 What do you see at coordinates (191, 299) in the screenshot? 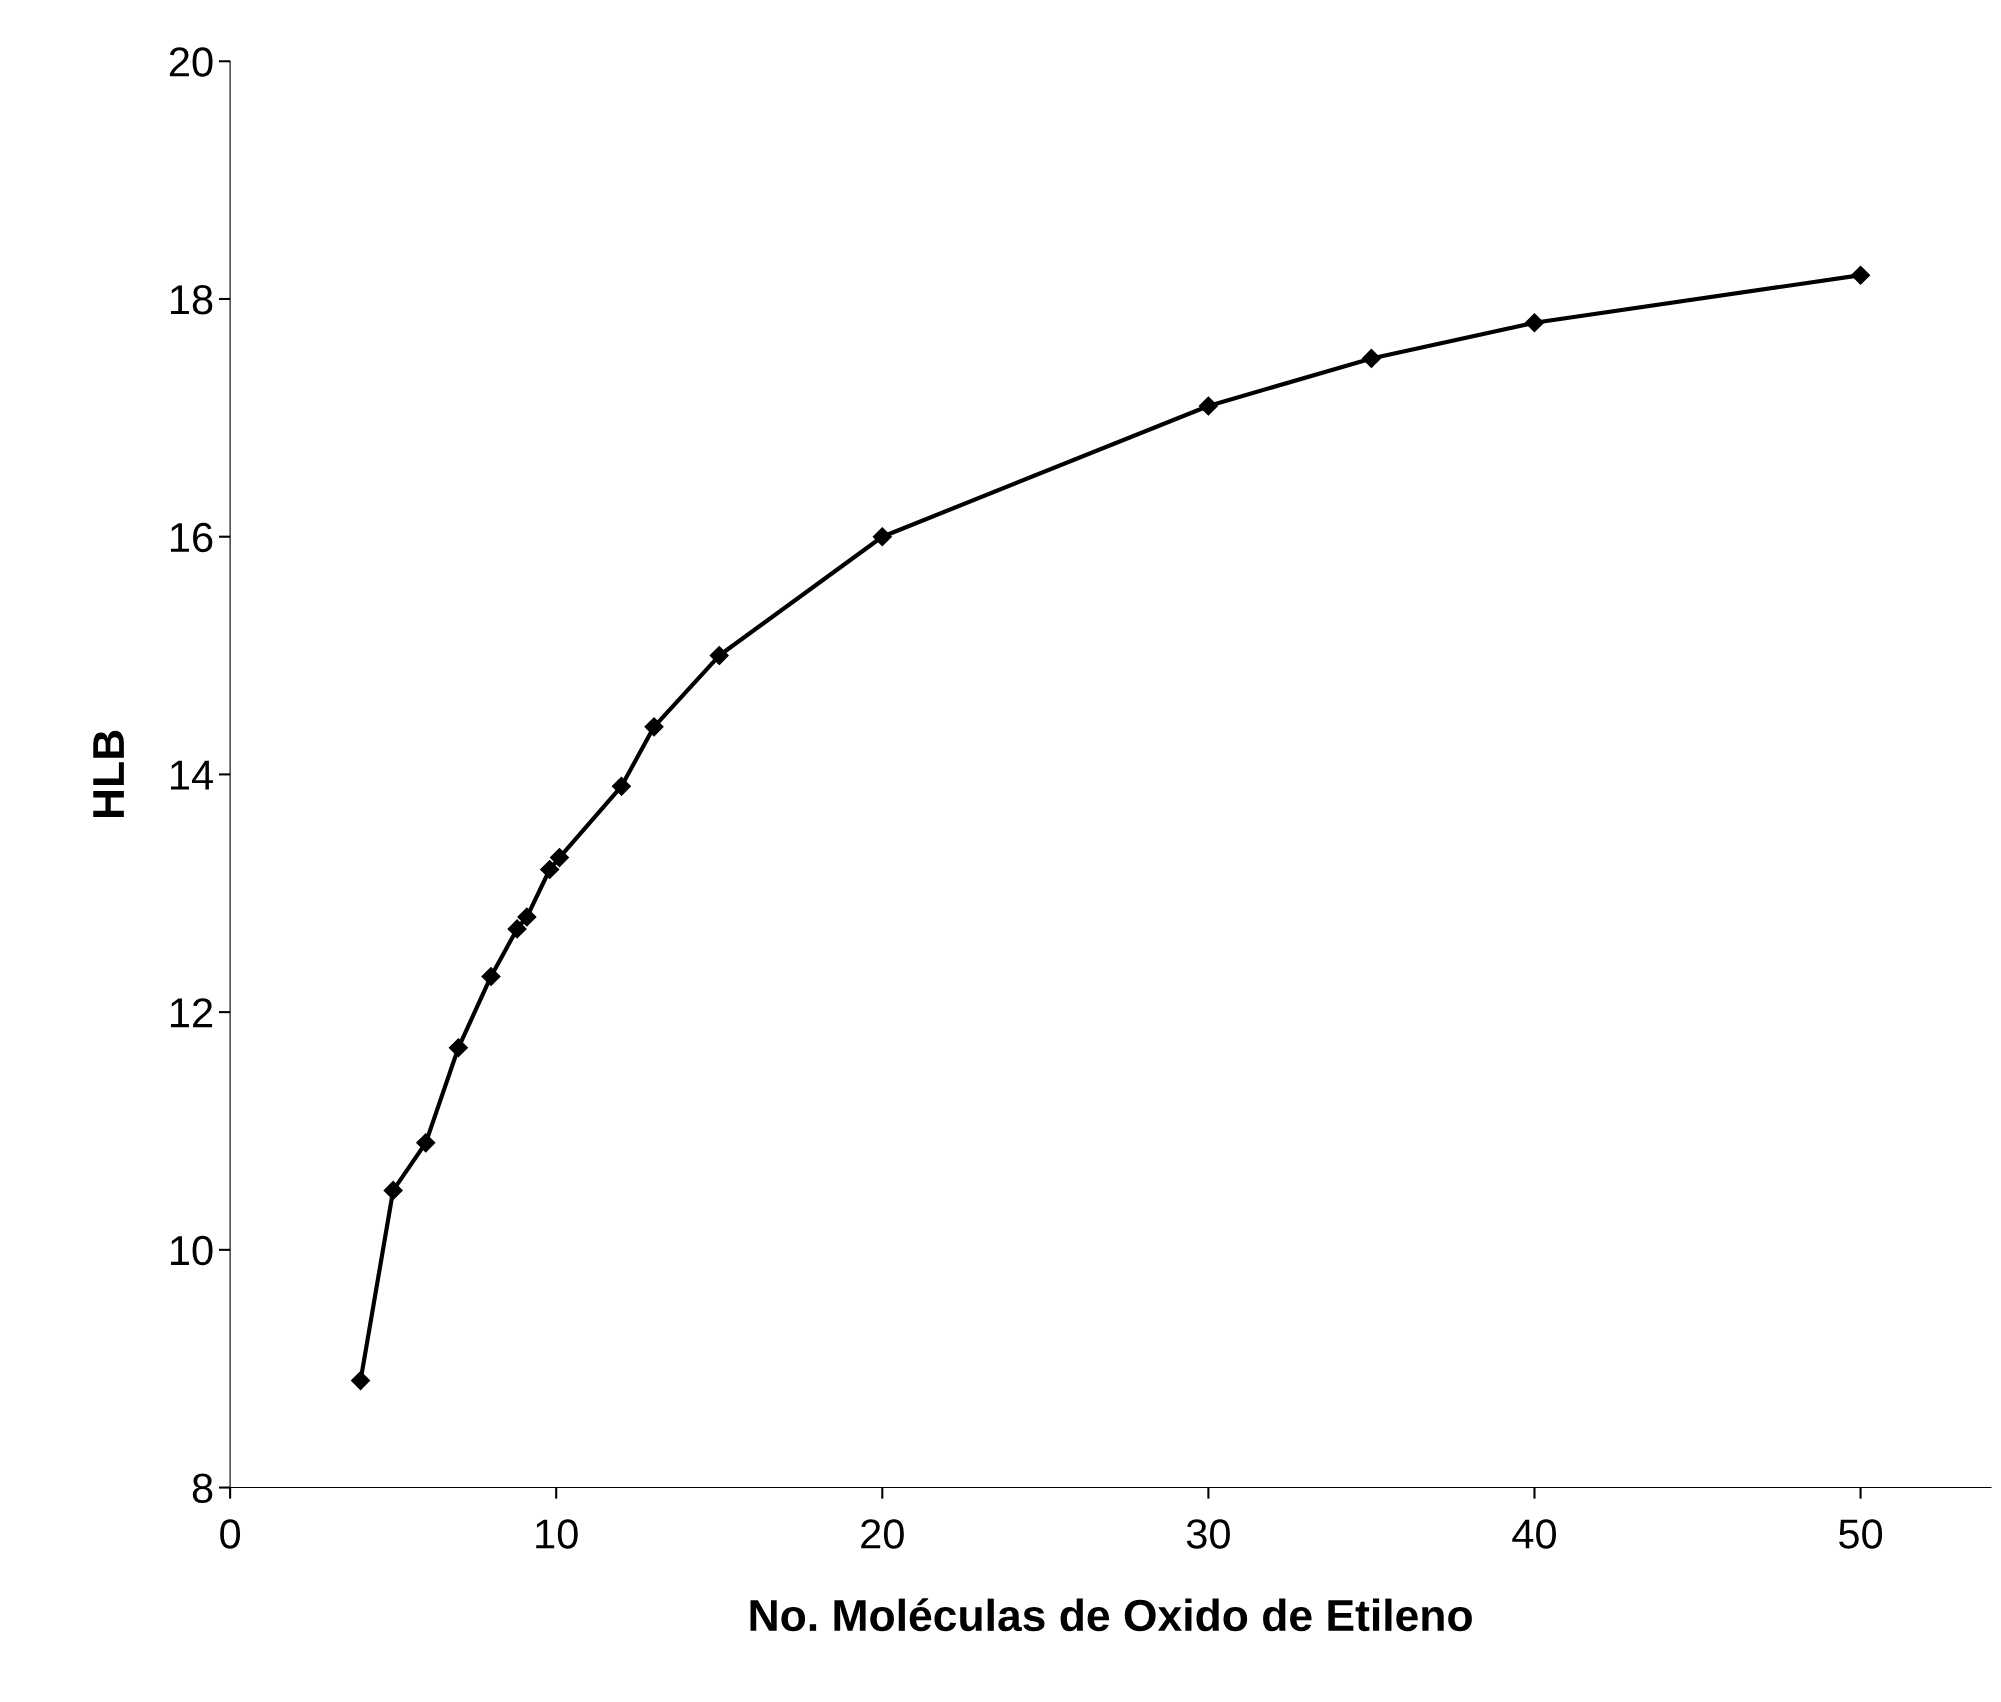
I see `y-tick-label: 18` at bounding box center [191, 299].